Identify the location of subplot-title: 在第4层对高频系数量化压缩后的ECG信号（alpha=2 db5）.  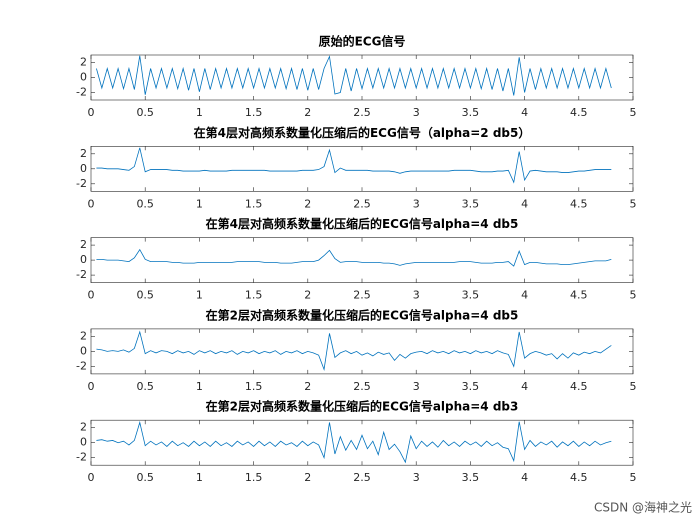
(362, 132).